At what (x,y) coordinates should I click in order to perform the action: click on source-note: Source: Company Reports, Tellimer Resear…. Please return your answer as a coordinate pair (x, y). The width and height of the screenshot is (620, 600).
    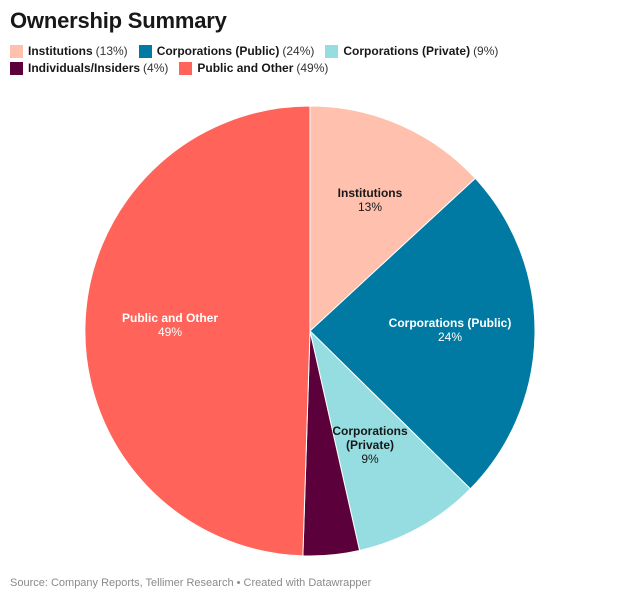
    Looking at the image, I should click on (191, 583).